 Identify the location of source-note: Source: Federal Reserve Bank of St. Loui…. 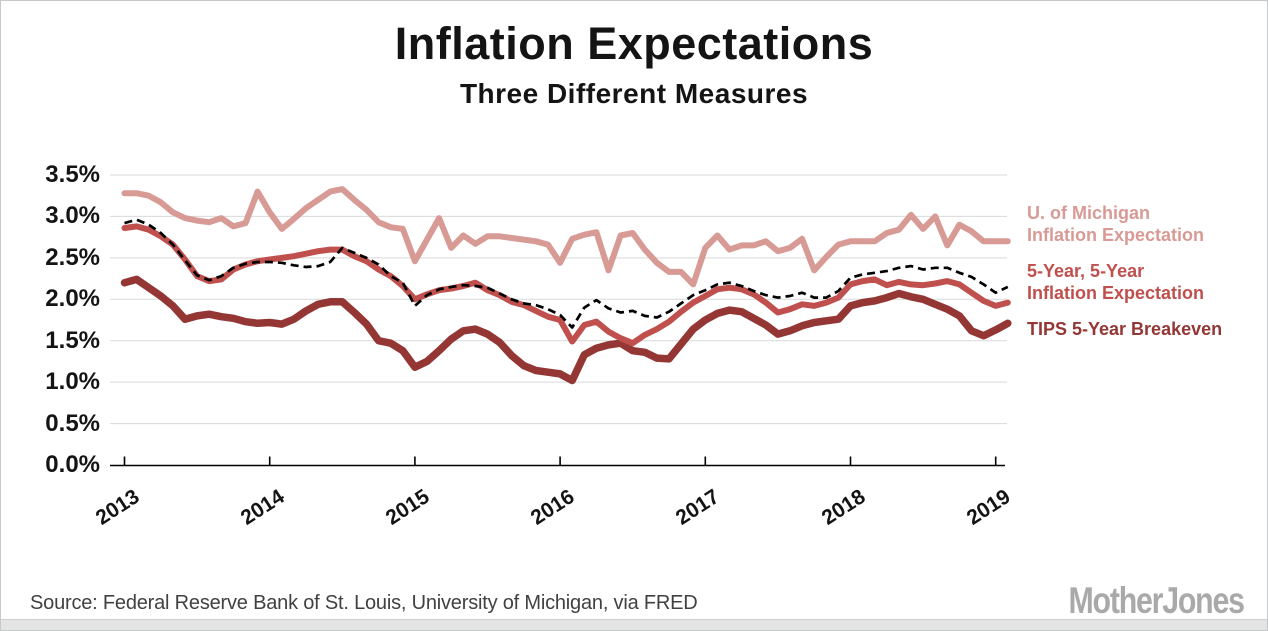
(364, 603).